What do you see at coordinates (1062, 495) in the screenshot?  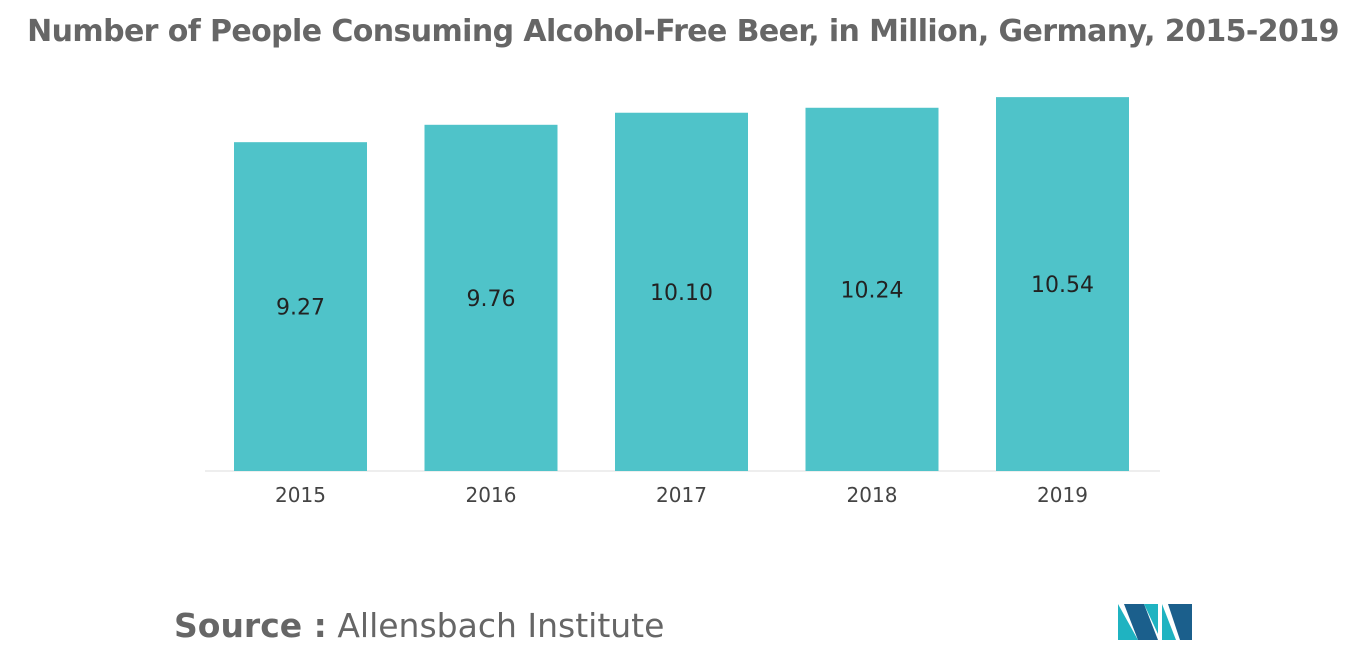 I see `x-tick-label-2019: 2019` at bounding box center [1062, 495].